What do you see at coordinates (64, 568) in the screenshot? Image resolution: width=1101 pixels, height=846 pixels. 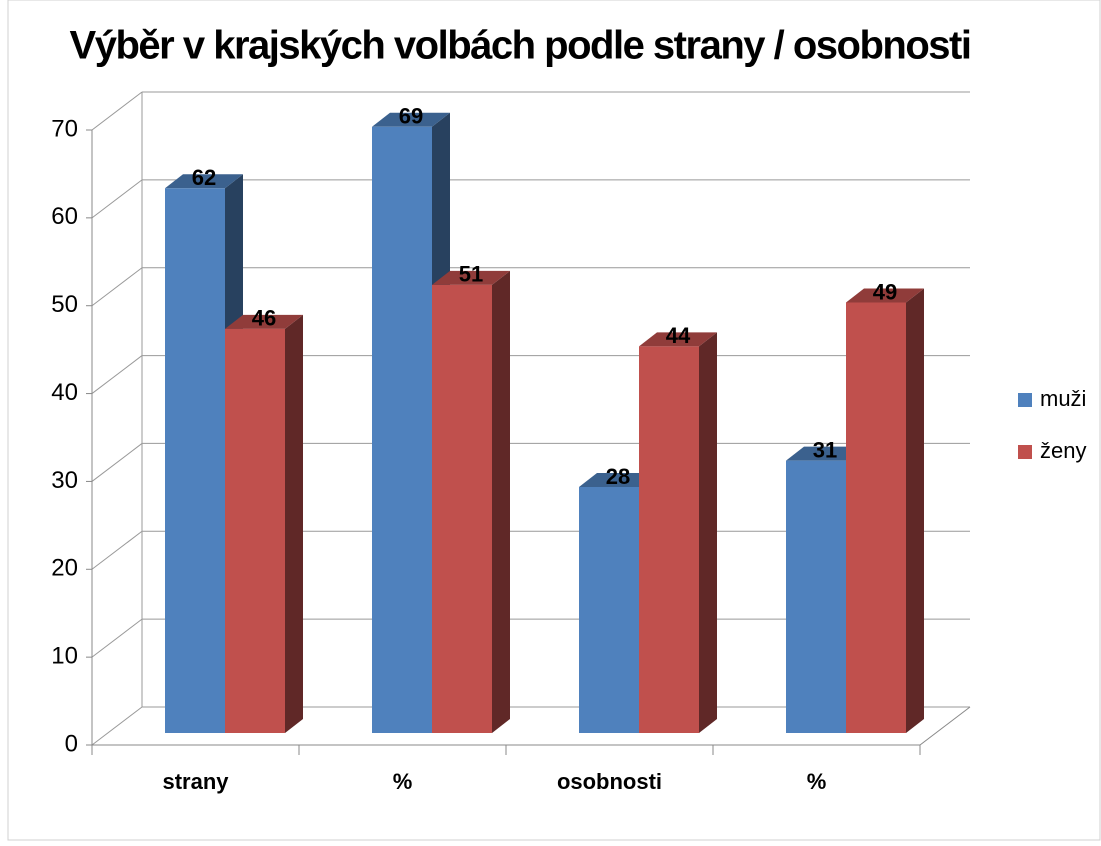 I see `y-tick-label: 20` at bounding box center [64, 568].